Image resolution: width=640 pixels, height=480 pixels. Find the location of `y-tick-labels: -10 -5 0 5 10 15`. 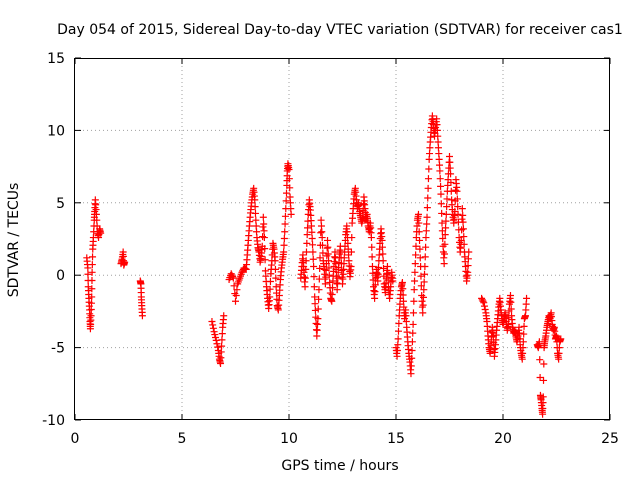

y-tick-labels: -10 -5 0 5 10 15 is located at coordinates (53, 240).